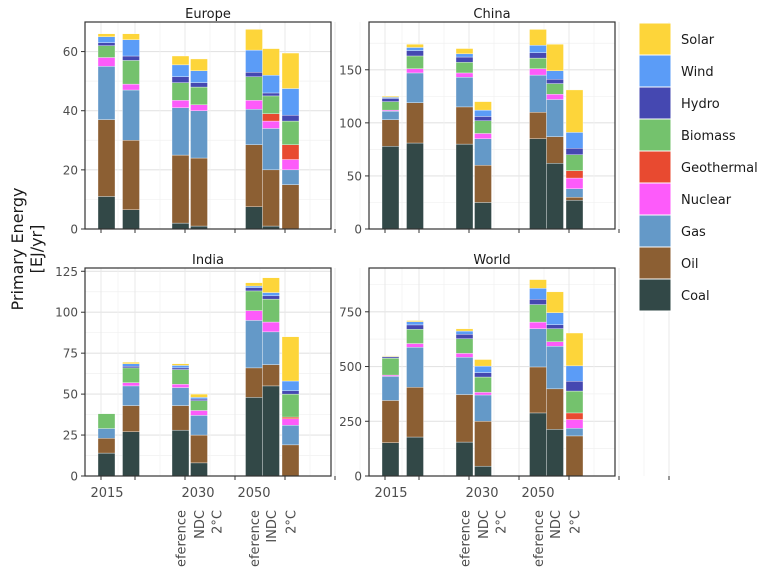 Image resolution: width=769 pixels, height=567 pixels. I want to click on y-tick-label: 40, so click(70, 111).